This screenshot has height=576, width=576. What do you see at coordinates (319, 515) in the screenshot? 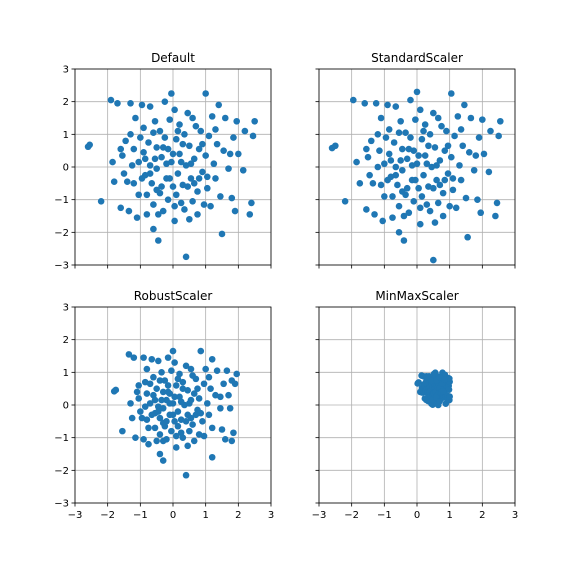
I see `x-tick-label: −3` at bounding box center [319, 515].